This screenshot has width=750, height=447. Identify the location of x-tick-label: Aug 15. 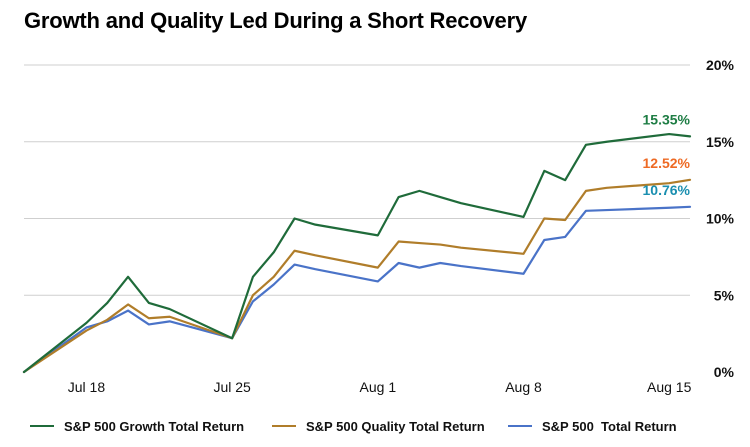
(669, 387).